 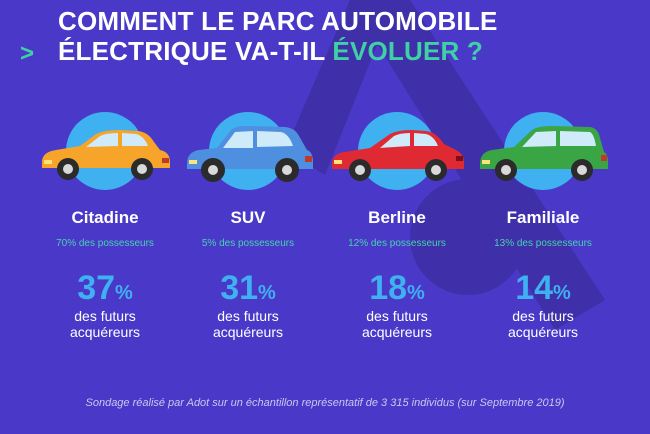 What do you see at coordinates (544, 153) in the screenshot?
I see `familiale-car-icon` at bounding box center [544, 153].